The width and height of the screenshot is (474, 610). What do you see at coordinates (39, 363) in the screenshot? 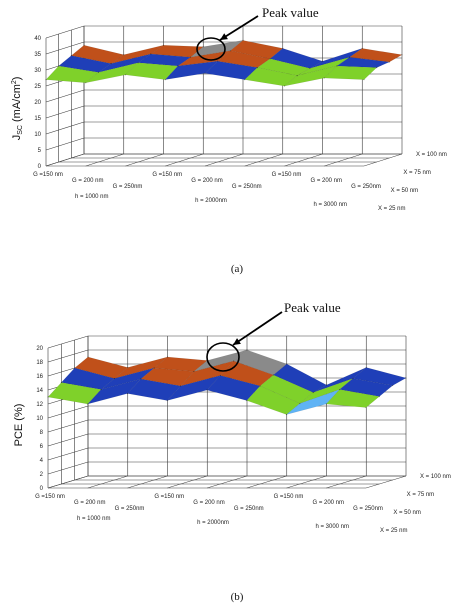
I see `z-tick-label: 18` at bounding box center [39, 363].